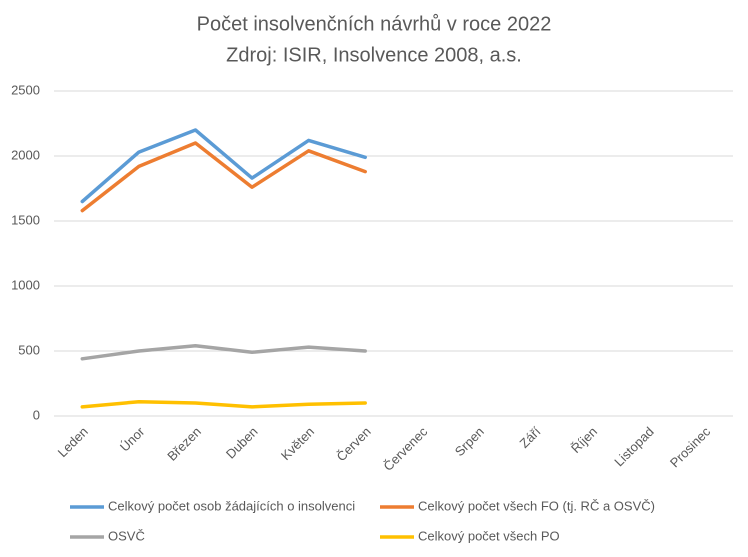 This screenshot has height=557, width=748. Describe the element at coordinates (36, 414) in the screenshot. I see `y-tick-label: 0` at that location.